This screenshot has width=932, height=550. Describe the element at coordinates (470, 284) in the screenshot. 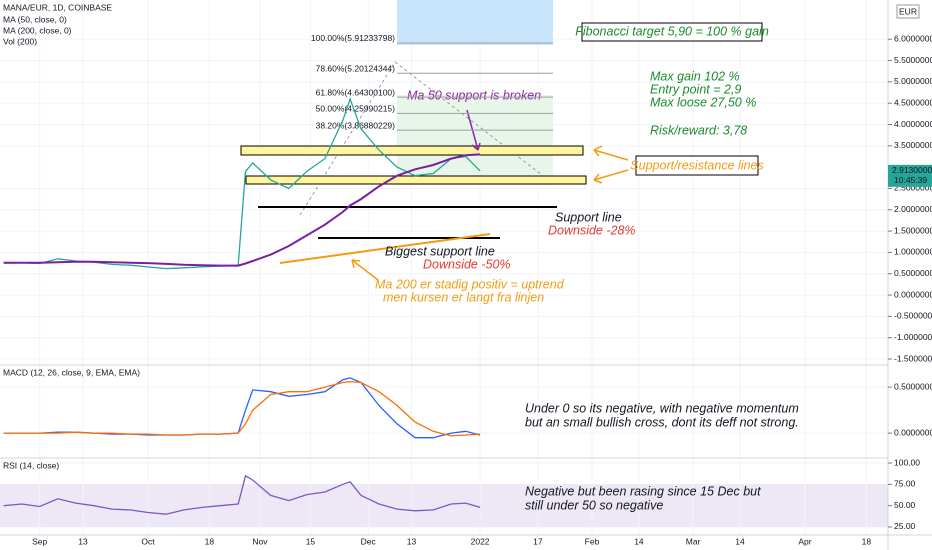

I see `annotation: Ma 200 er stadig positiv = uptrend` at that location.